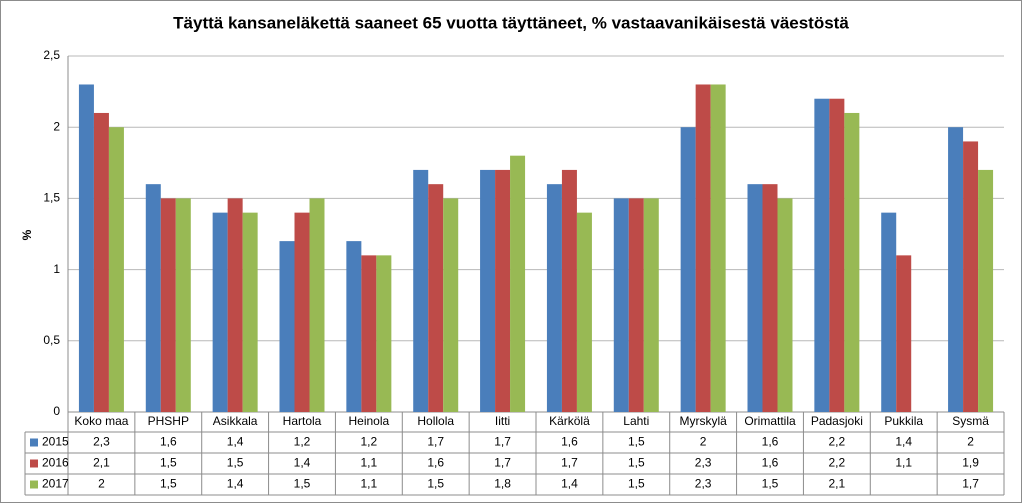 The width and height of the screenshot is (1023, 504). Describe the element at coordinates (51, 198) in the screenshot. I see `y-tick-label: 1,5` at that location.